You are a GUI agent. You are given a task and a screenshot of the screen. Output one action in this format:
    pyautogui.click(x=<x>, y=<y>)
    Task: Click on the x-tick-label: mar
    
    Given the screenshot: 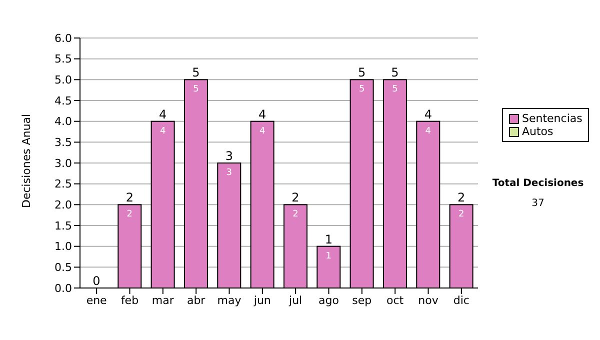 What is the action you would take?
    pyautogui.click(x=163, y=300)
    